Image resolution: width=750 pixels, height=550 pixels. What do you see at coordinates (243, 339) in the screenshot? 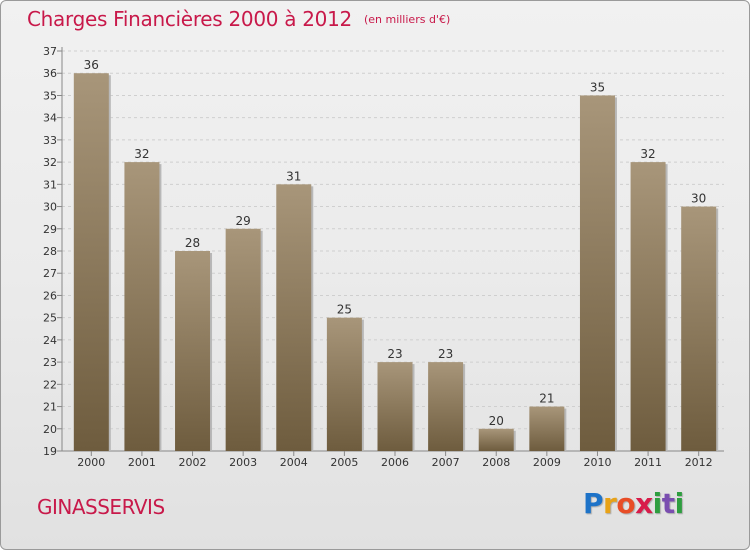
I see `bar-2003` at bounding box center [243, 339].